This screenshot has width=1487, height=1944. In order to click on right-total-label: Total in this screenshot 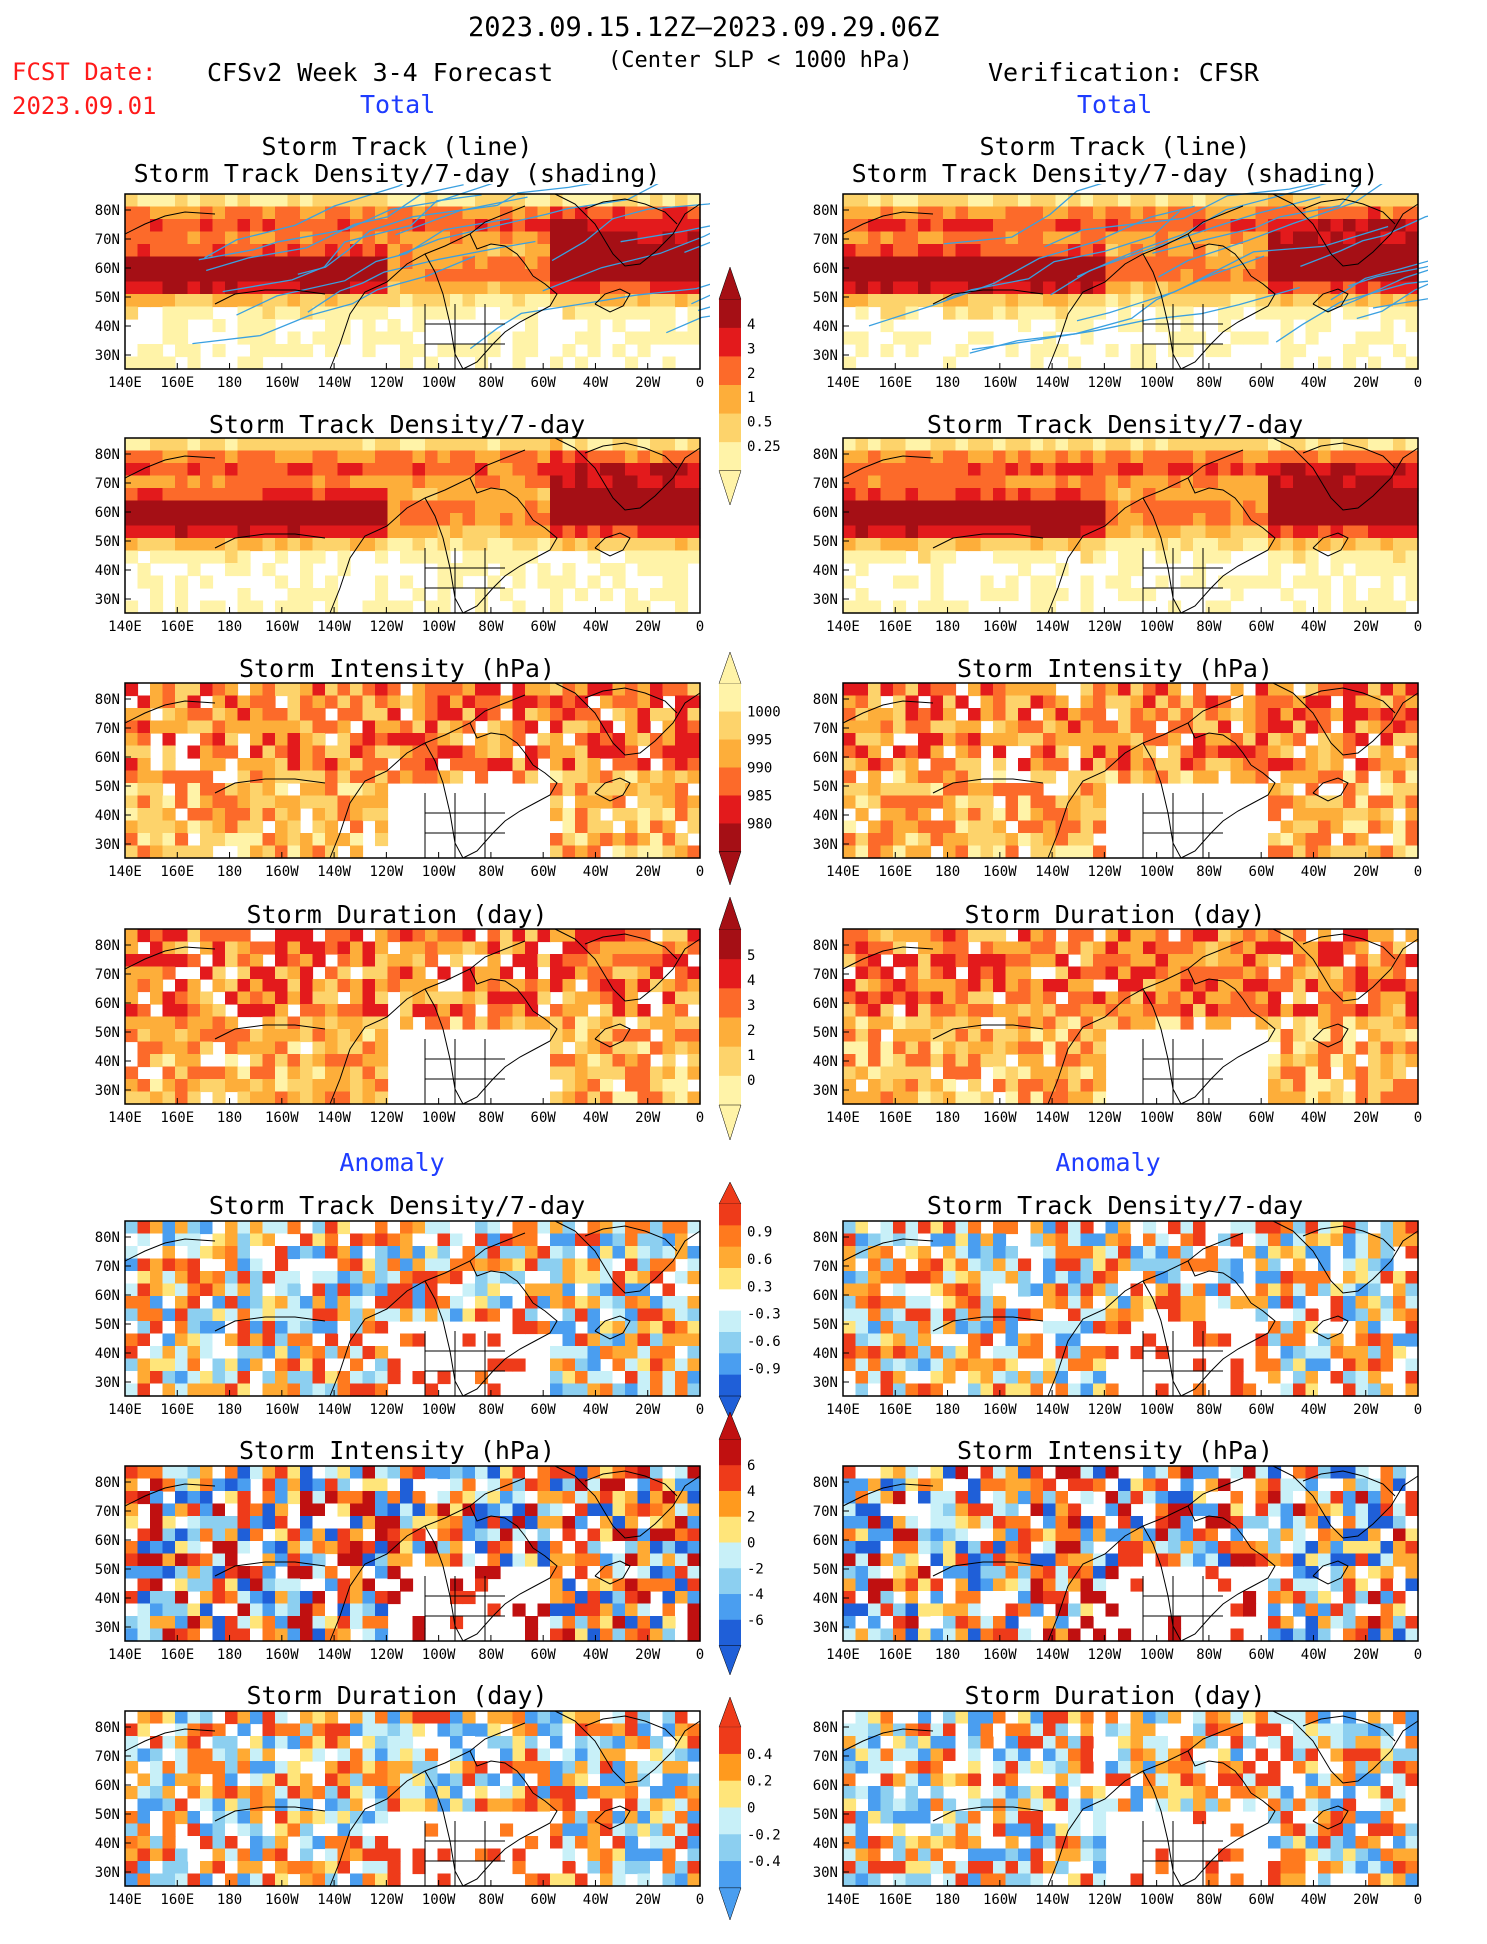, I will do `click(1115, 104)`.